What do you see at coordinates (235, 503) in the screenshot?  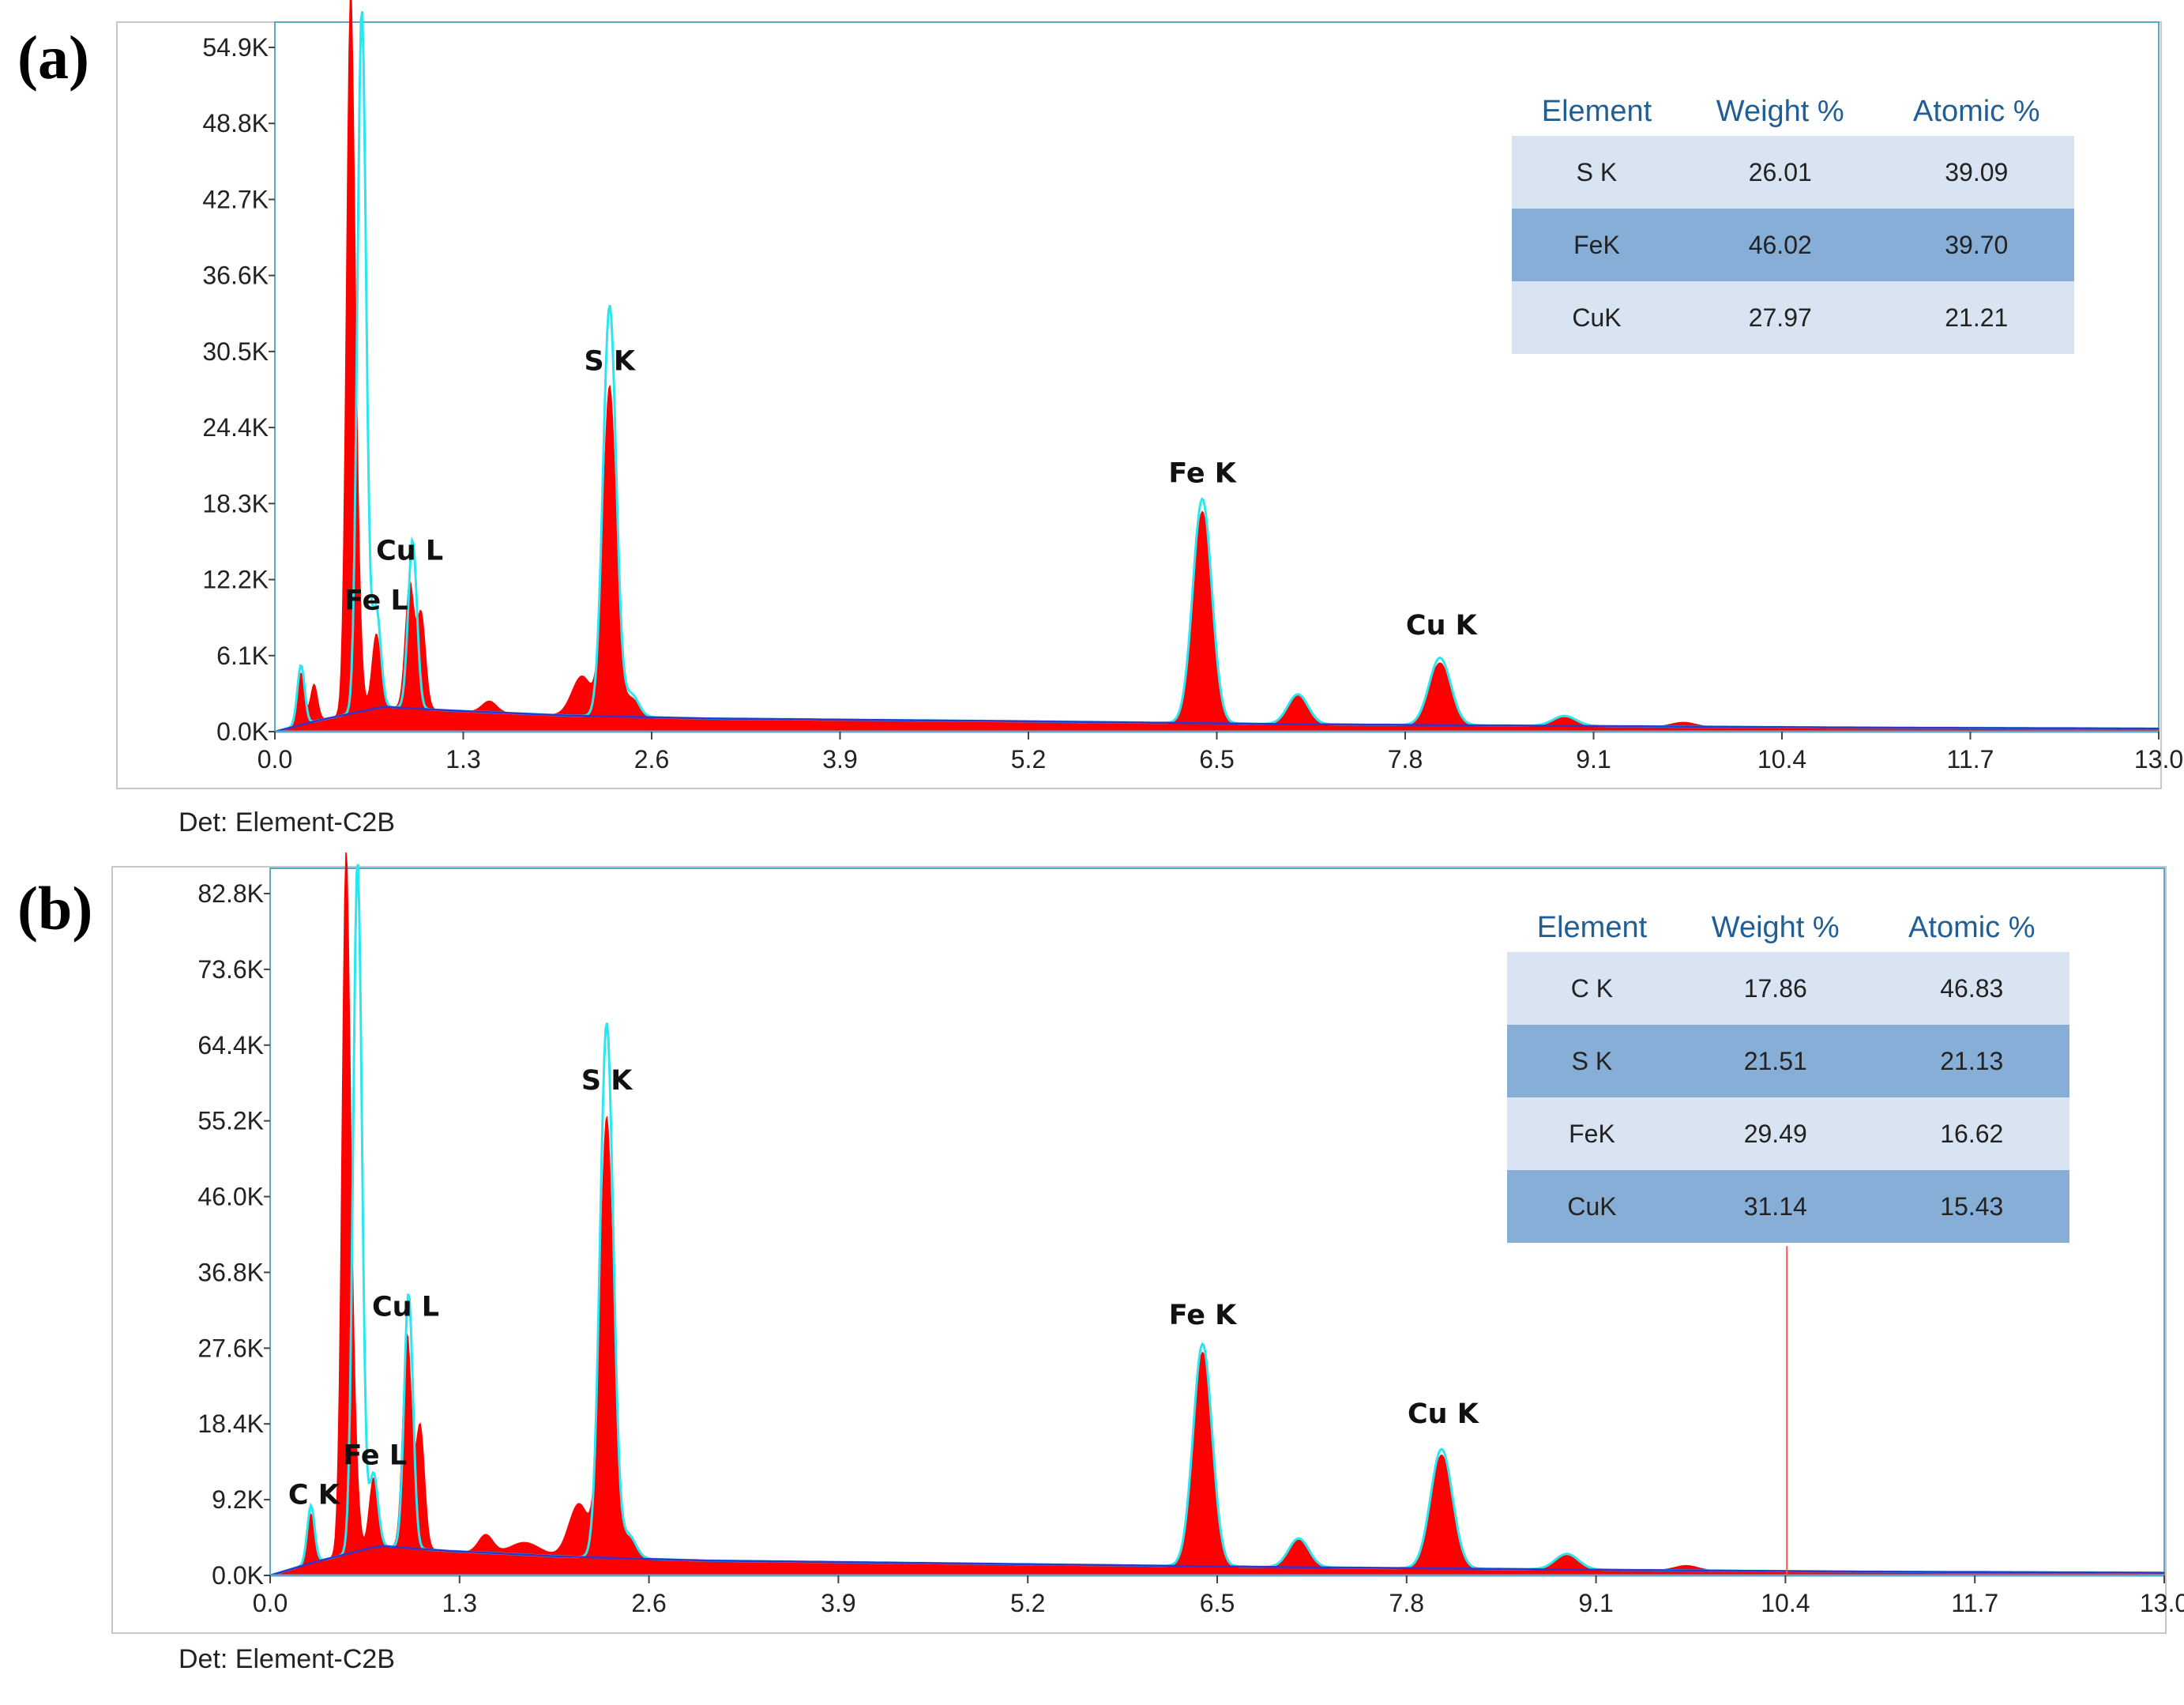 I see `y-tick-label: 18.3K` at bounding box center [235, 503].